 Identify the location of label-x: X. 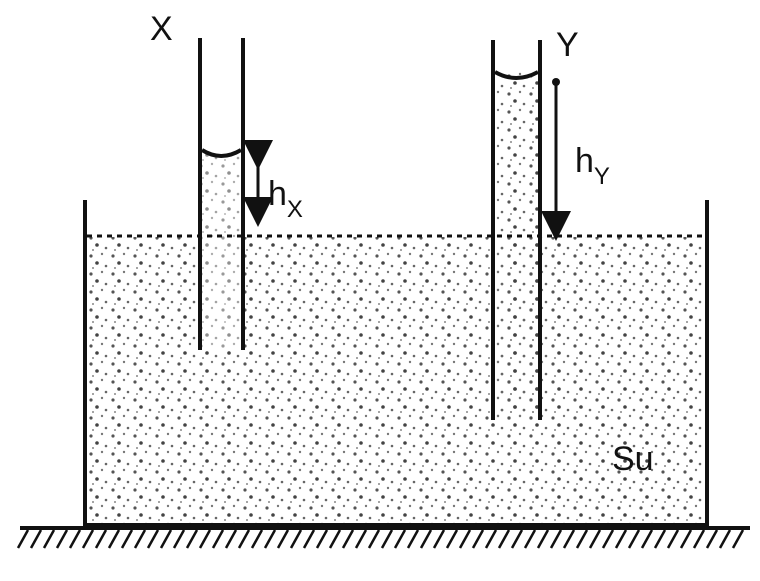
(161, 29).